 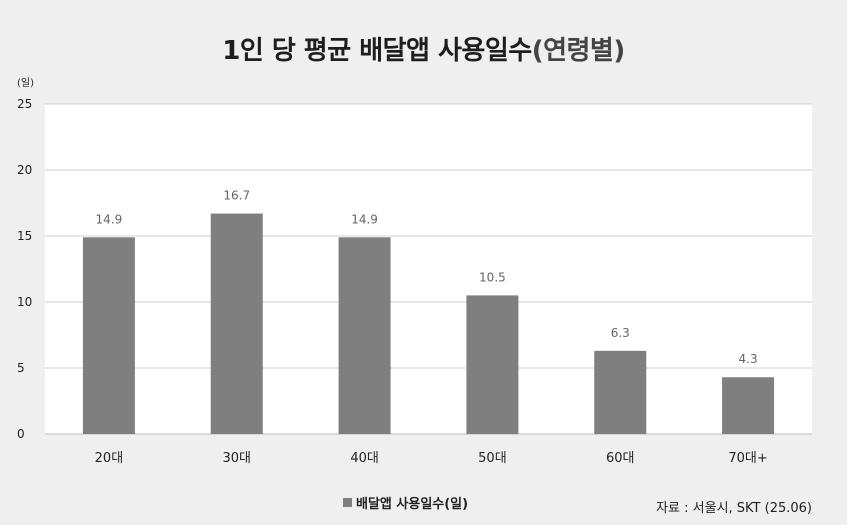 I want to click on data-label: 16.7, so click(x=236, y=196).